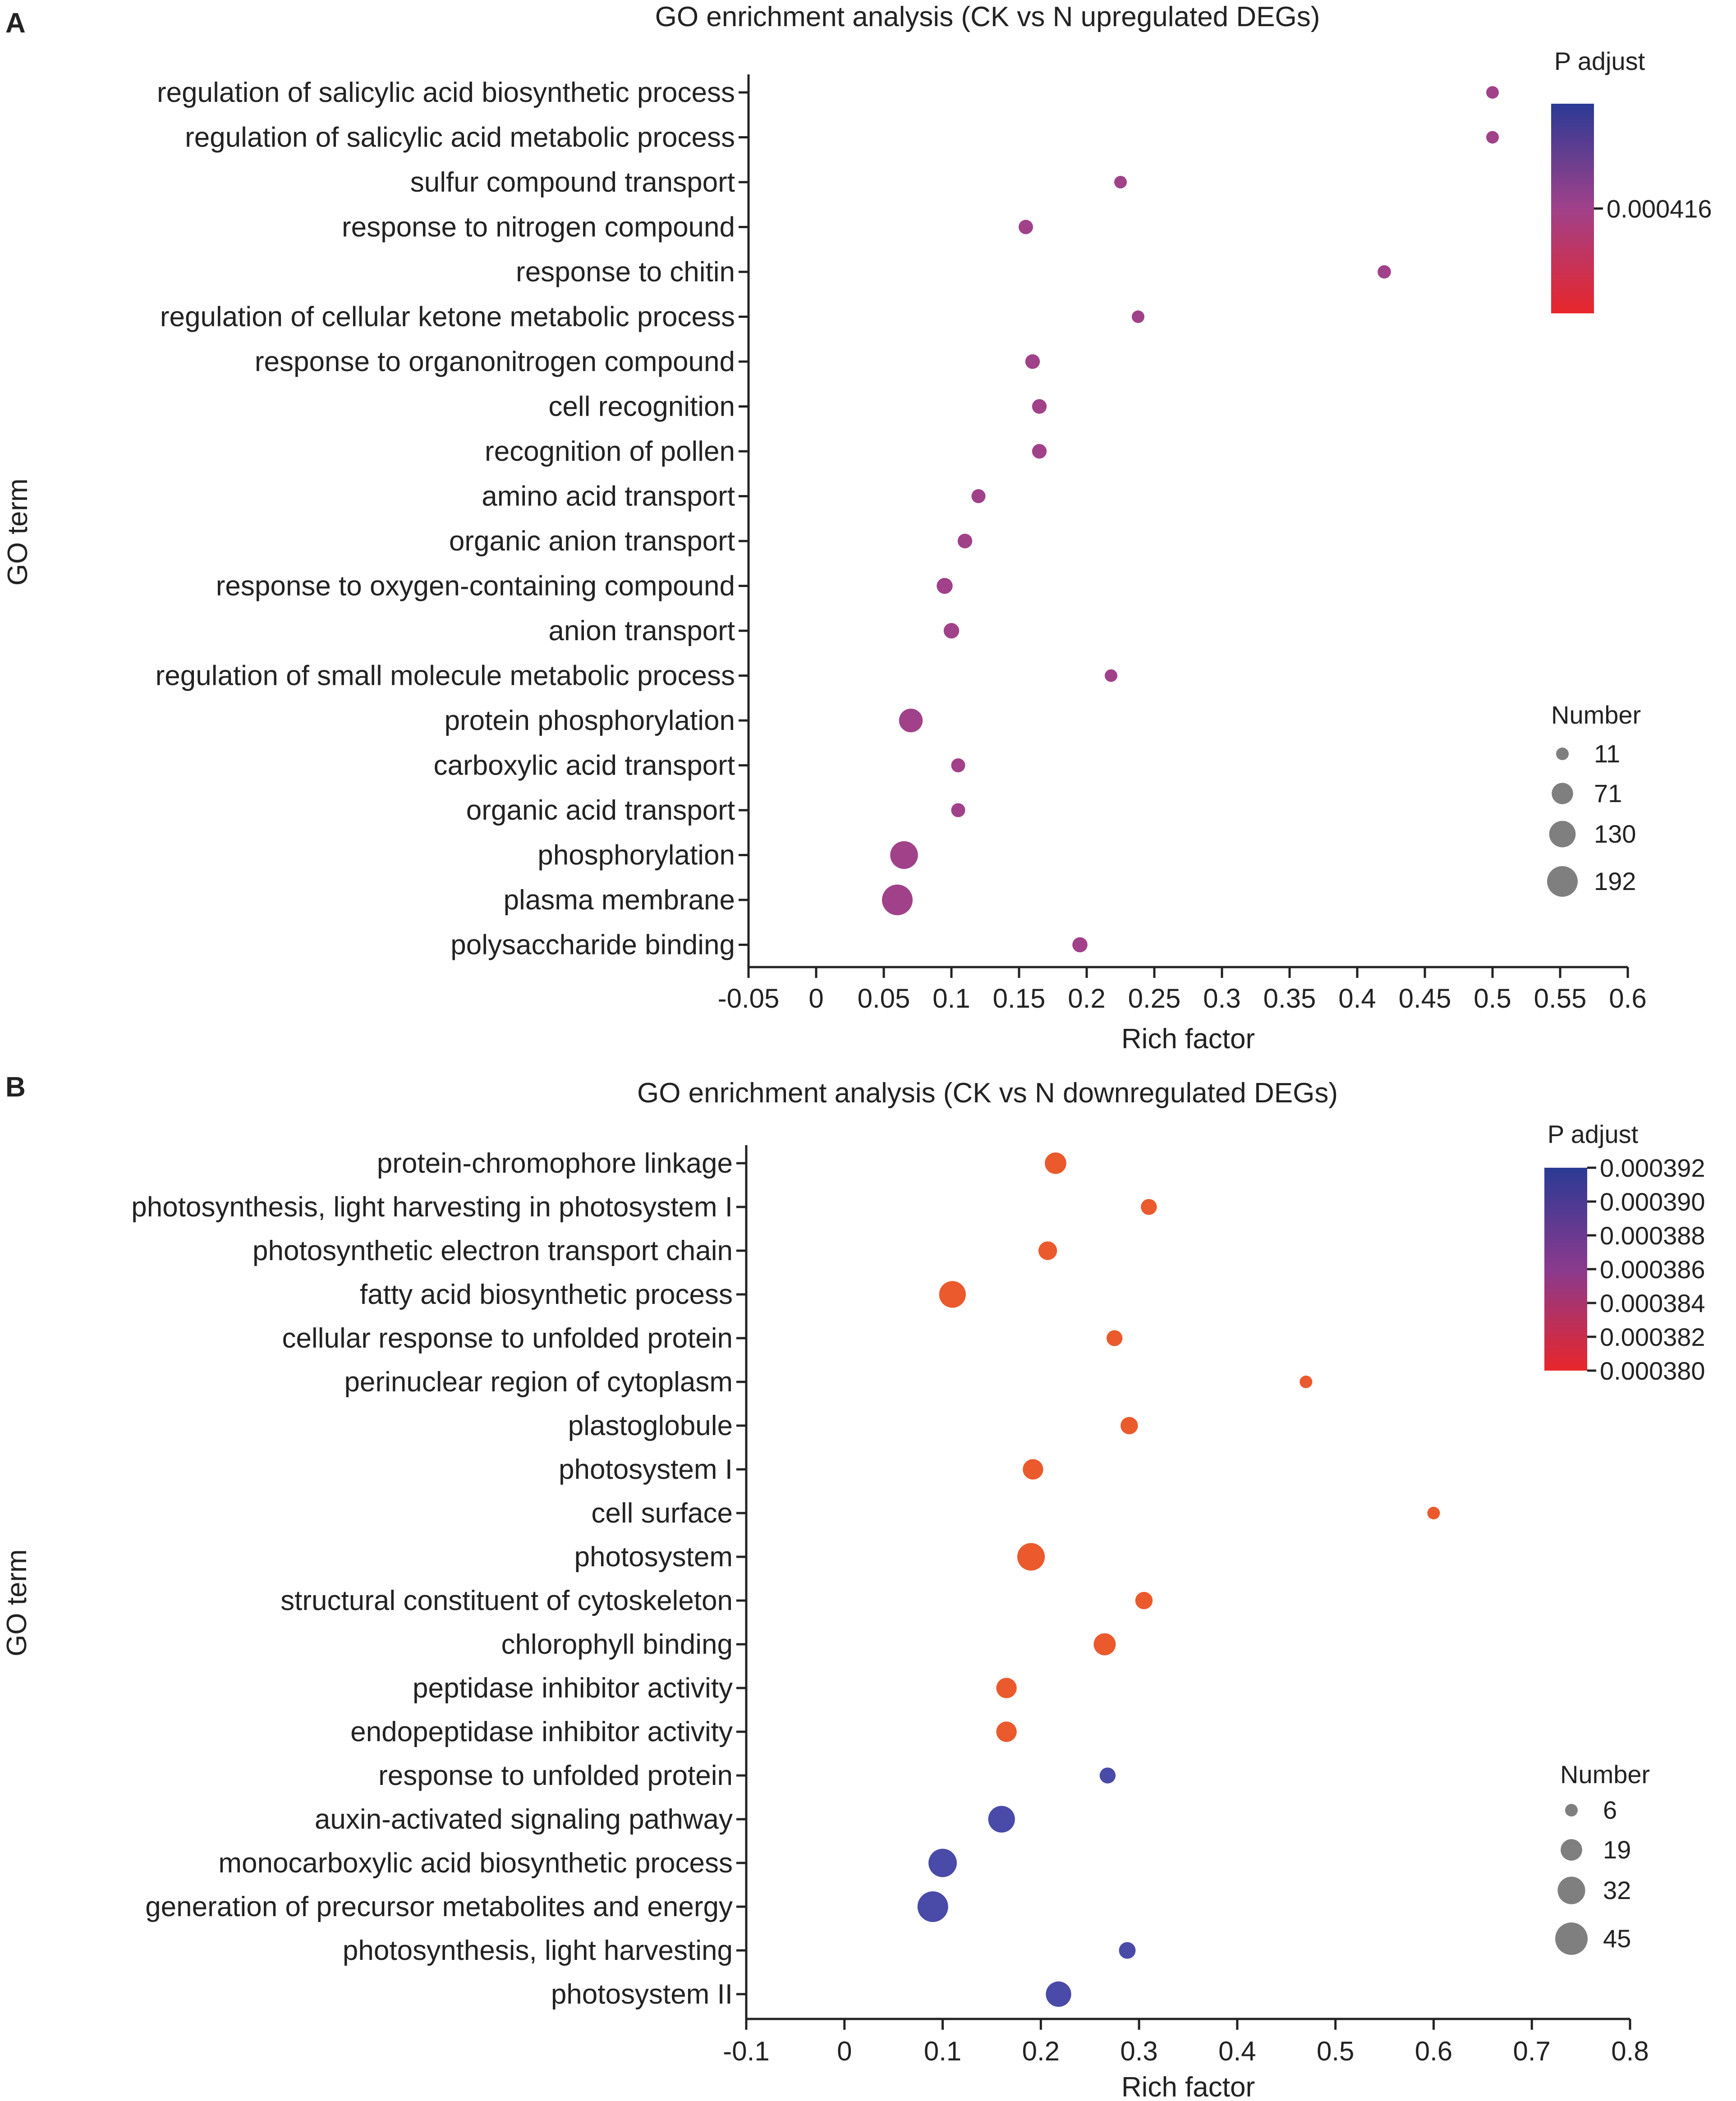 The width and height of the screenshot is (1736, 2101). What do you see at coordinates (1565, 1270) in the screenshot?
I see `colorbar` at bounding box center [1565, 1270].